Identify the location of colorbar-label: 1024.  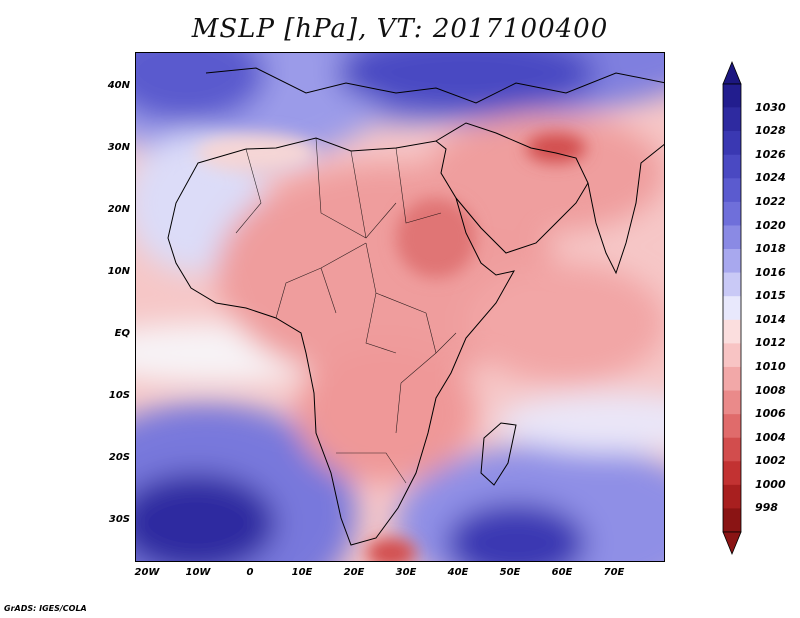
(770, 178).